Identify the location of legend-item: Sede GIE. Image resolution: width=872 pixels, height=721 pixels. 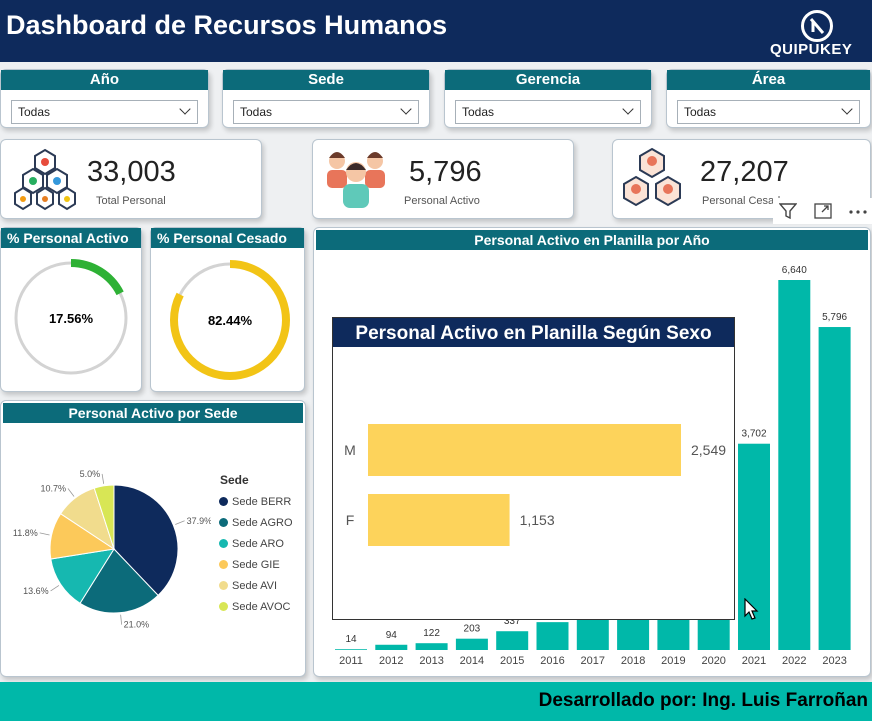
(256, 564).